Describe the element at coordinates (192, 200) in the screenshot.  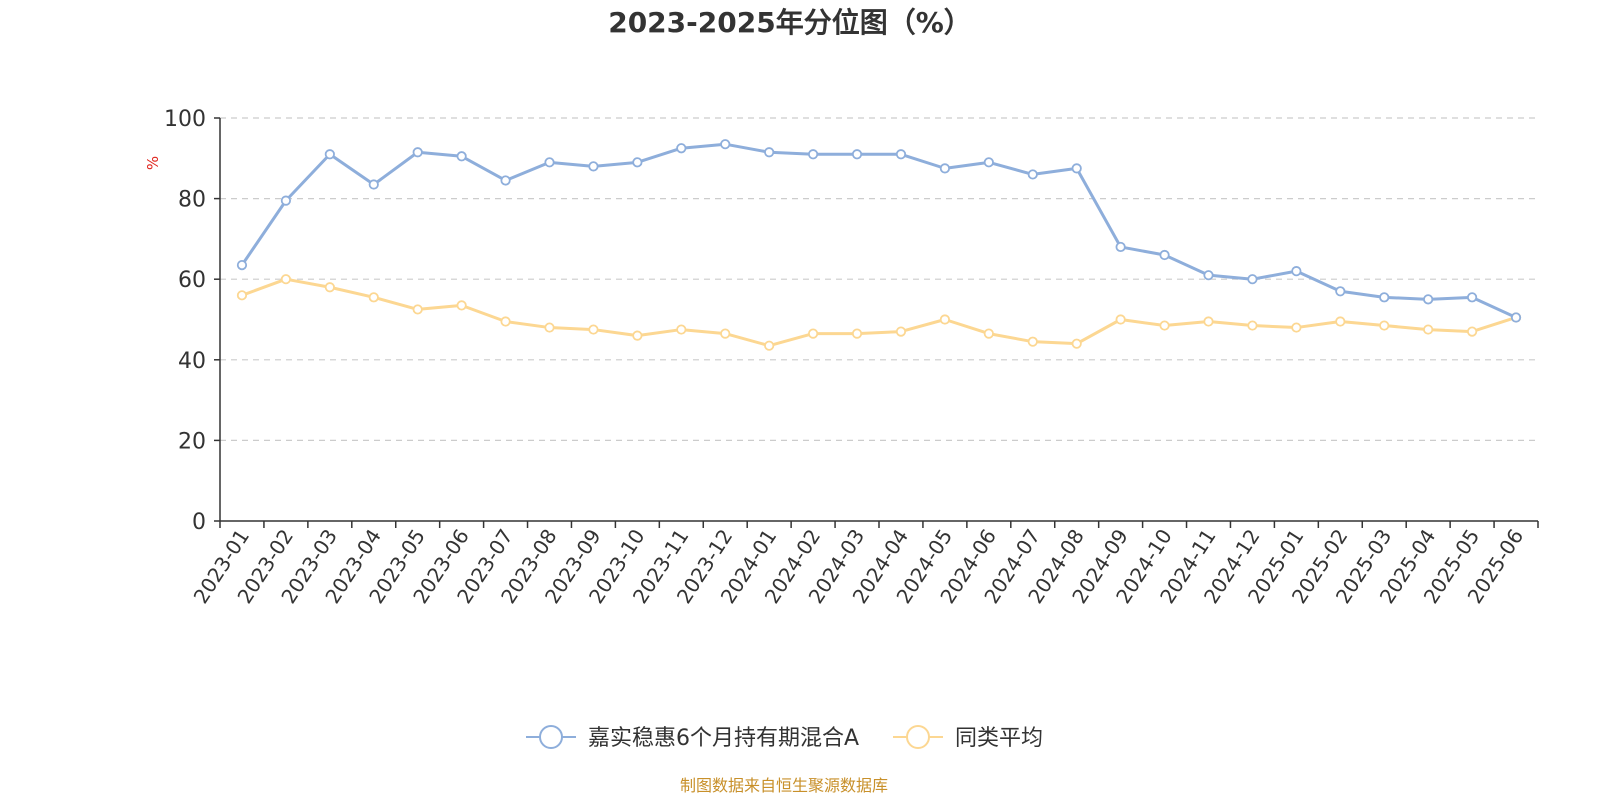
I see `y-tick-label: 80` at that location.